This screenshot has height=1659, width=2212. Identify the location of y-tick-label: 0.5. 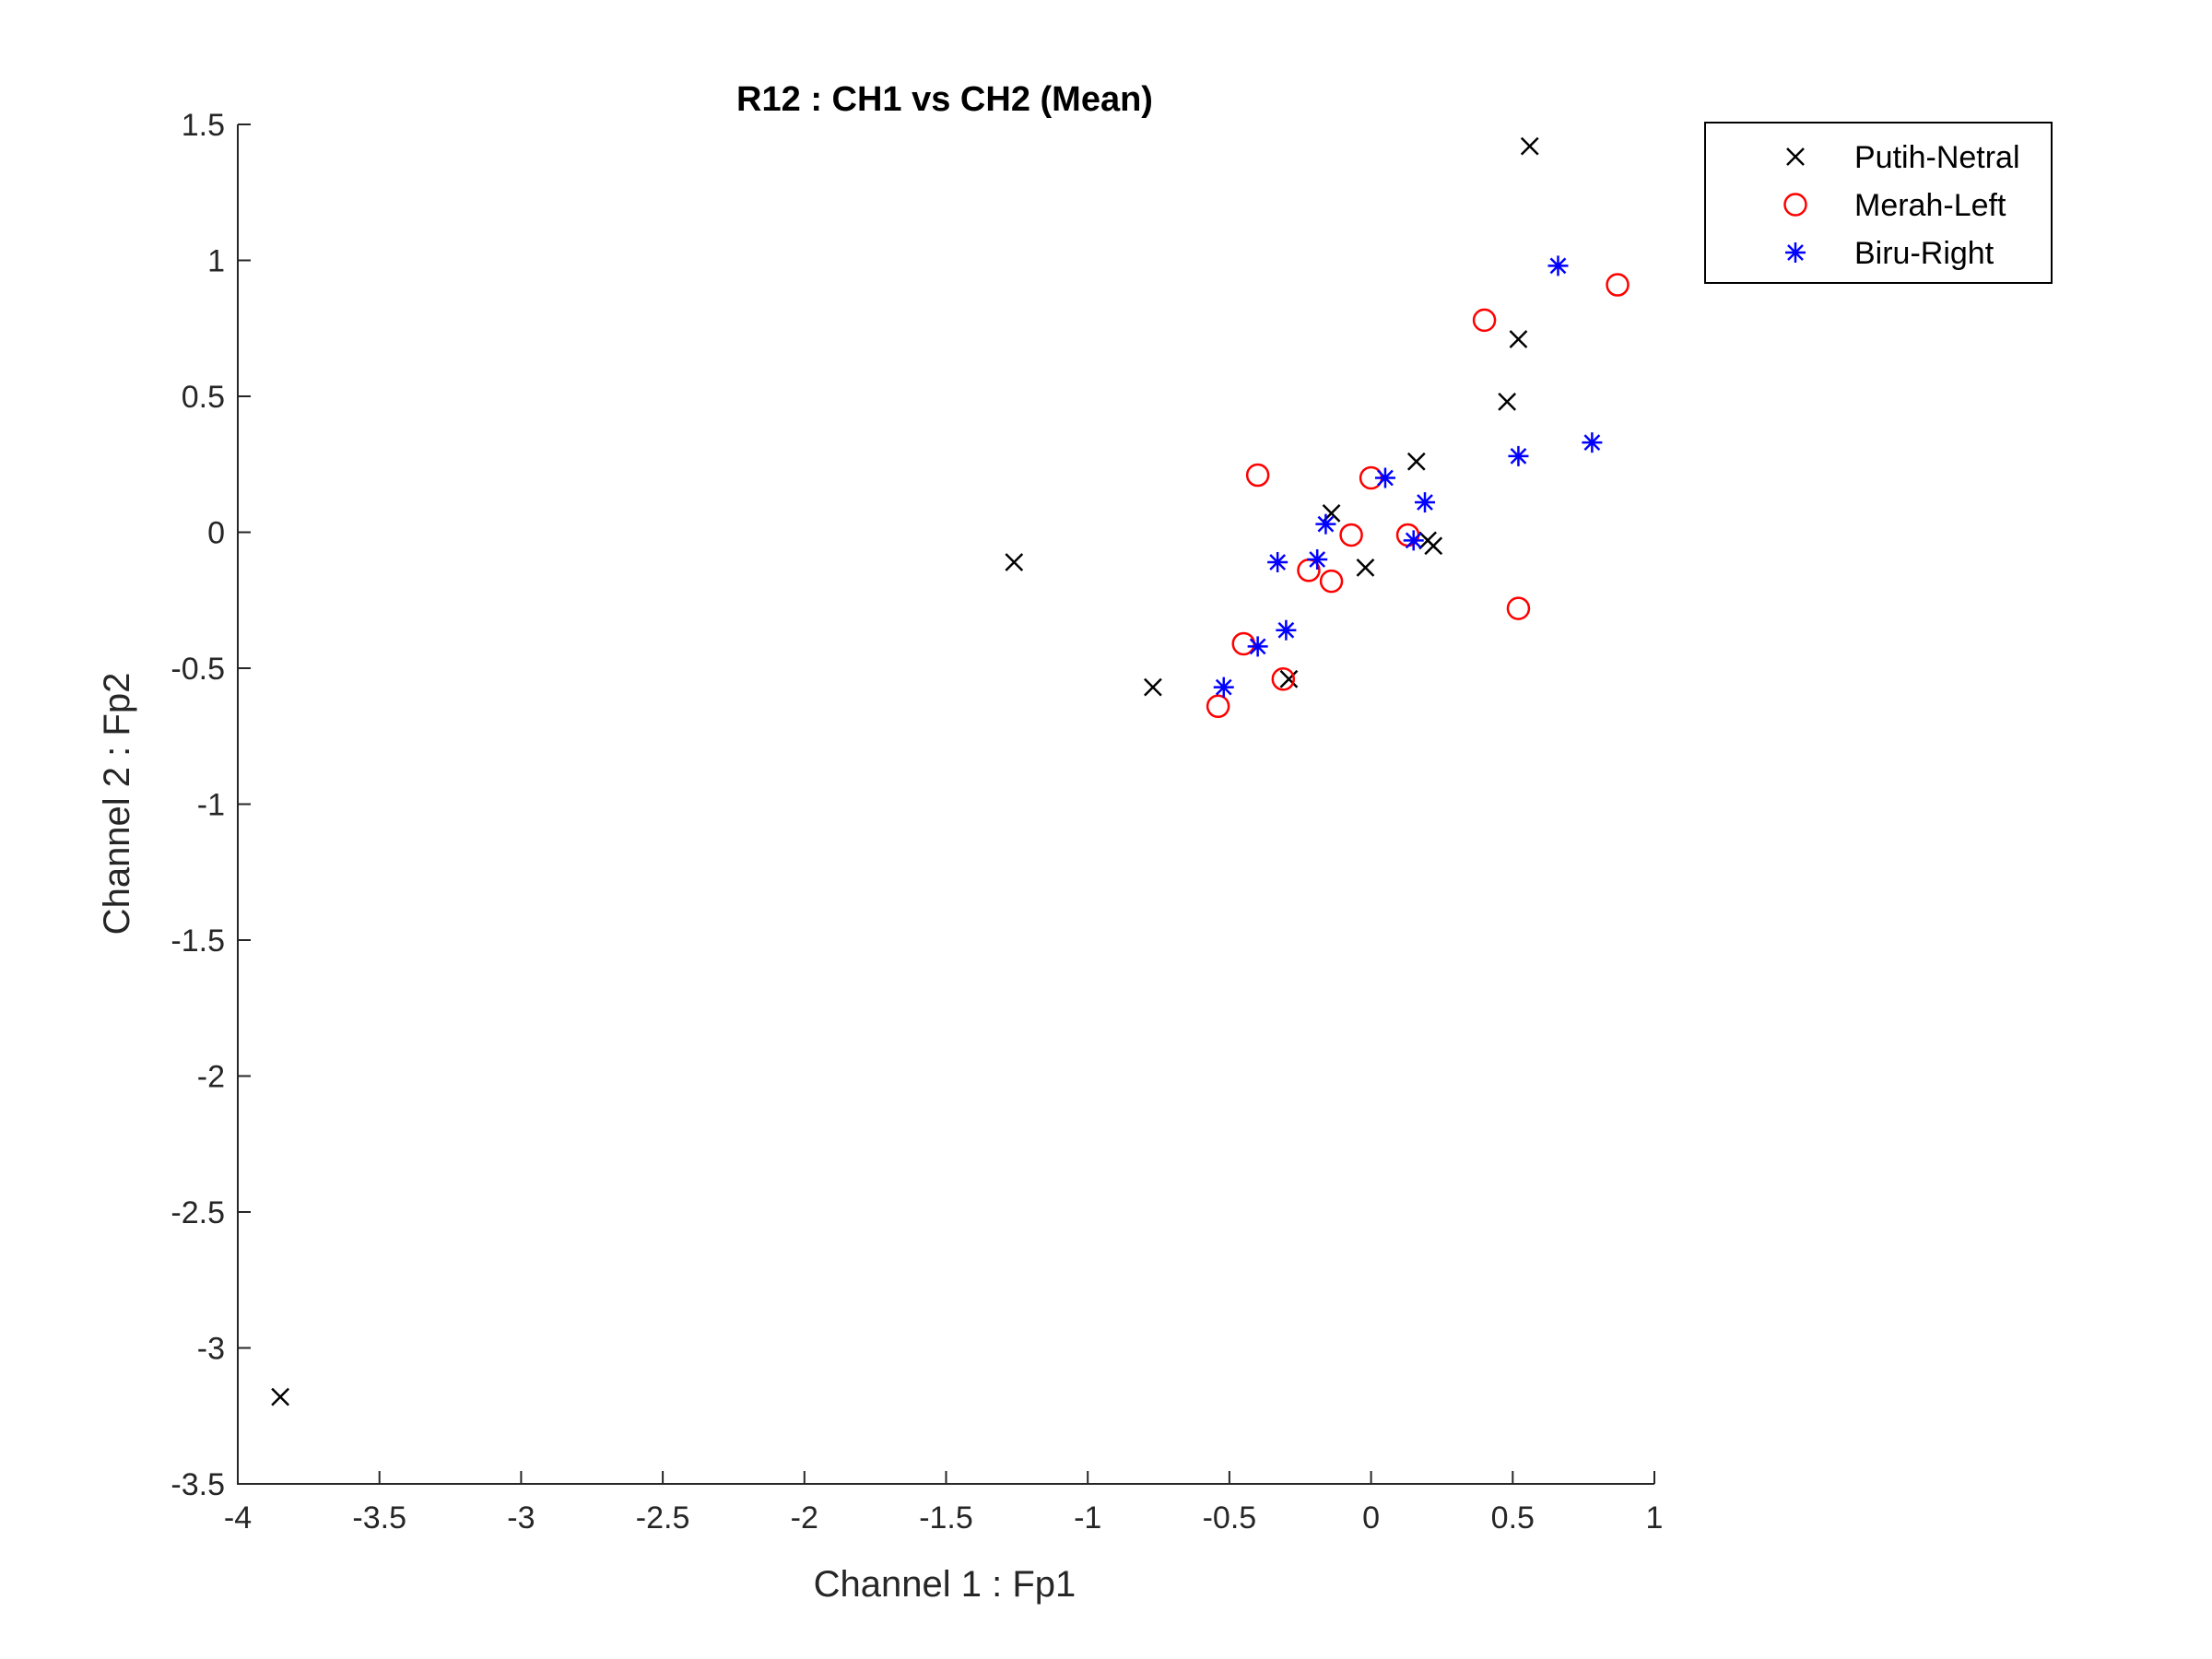
(203, 397).